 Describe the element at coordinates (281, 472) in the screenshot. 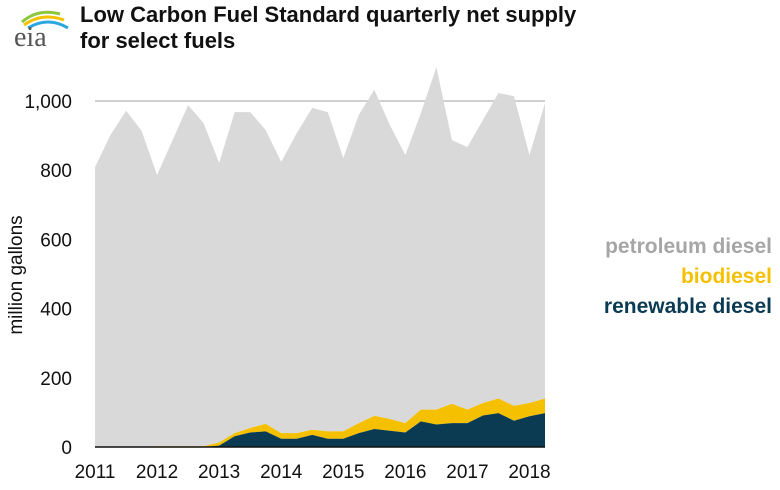

I see `x-tick-label: 2014` at that location.